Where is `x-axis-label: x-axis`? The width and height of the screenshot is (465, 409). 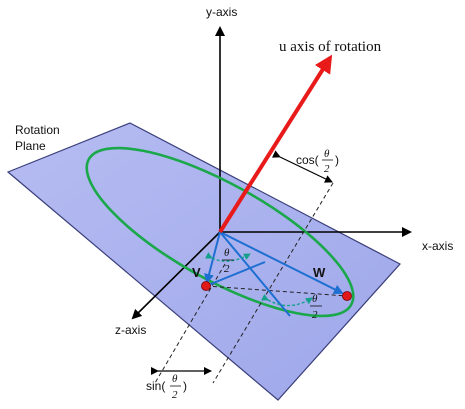
x-axis-label: x-axis is located at coordinates (437, 246).